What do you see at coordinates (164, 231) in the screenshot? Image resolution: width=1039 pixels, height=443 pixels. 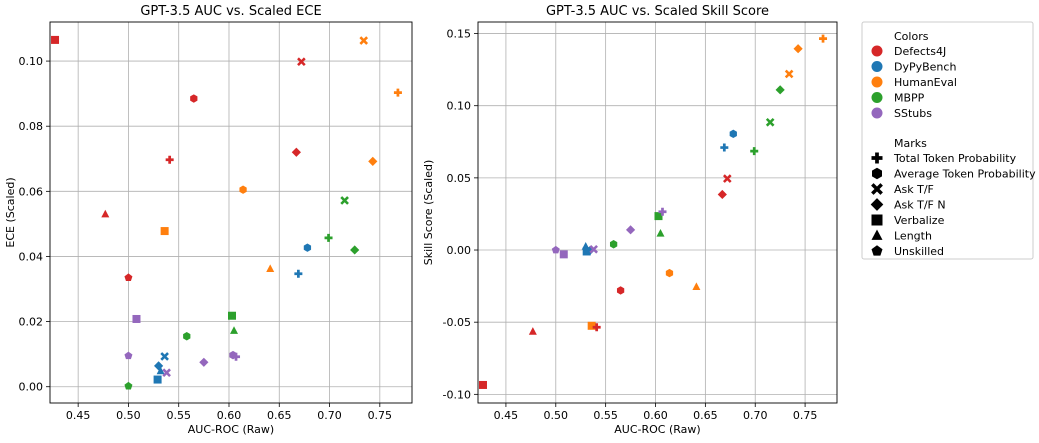 I see `ece-point-humaneval-square` at bounding box center [164, 231].